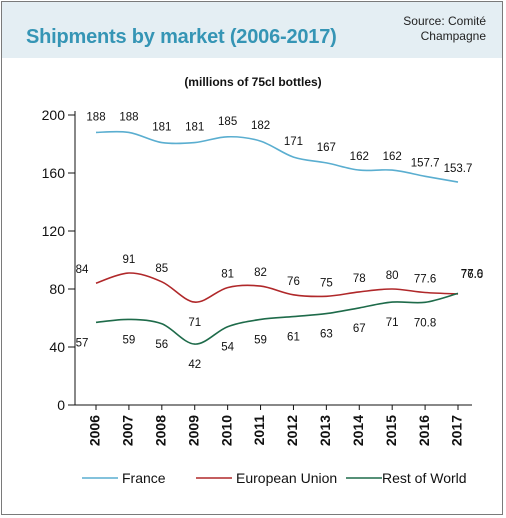 The width and height of the screenshot is (506, 518). Describe the element at coordinates (57, 289) in the screenshot. I see `y-tick-label-80: 80` at that location.